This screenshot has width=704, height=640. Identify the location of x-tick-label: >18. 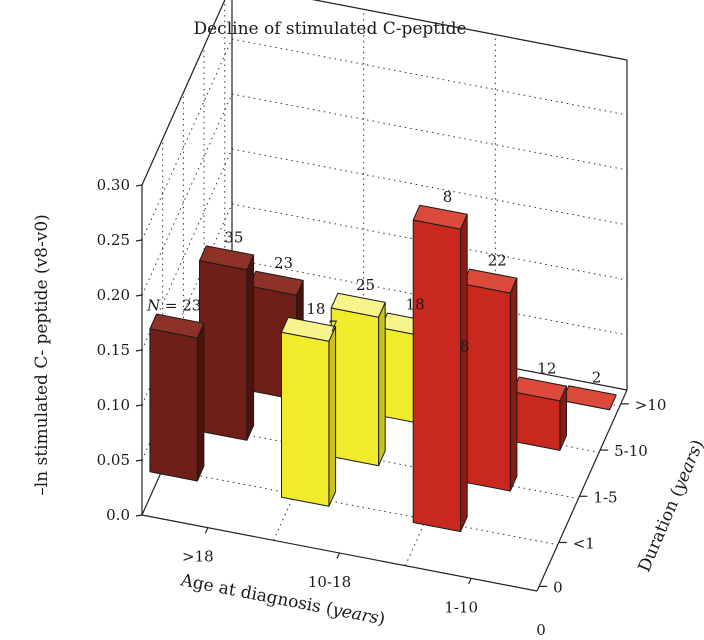
(198, 557).